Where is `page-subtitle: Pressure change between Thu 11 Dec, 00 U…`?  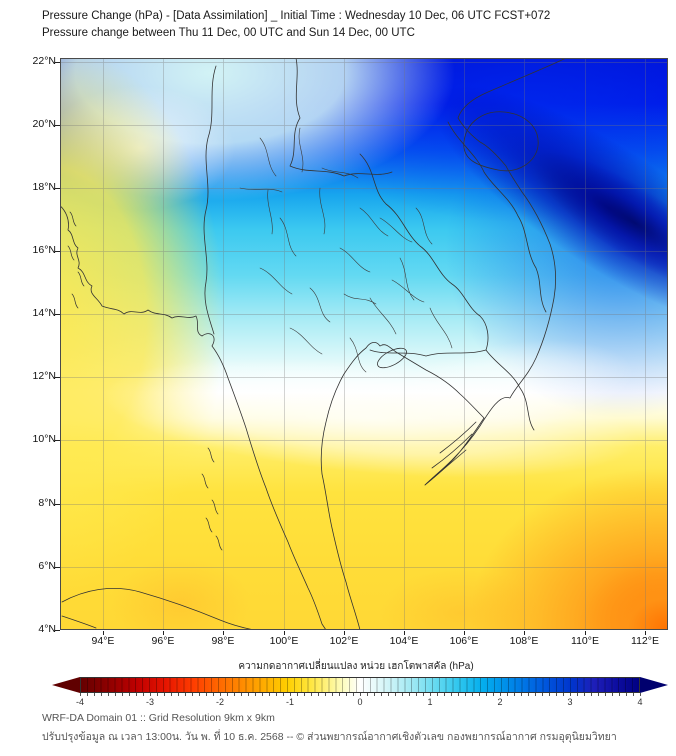 page-subtitle: Pressure change between Thu 11 Dec, 00 U… is located at coordinates (228, 33).